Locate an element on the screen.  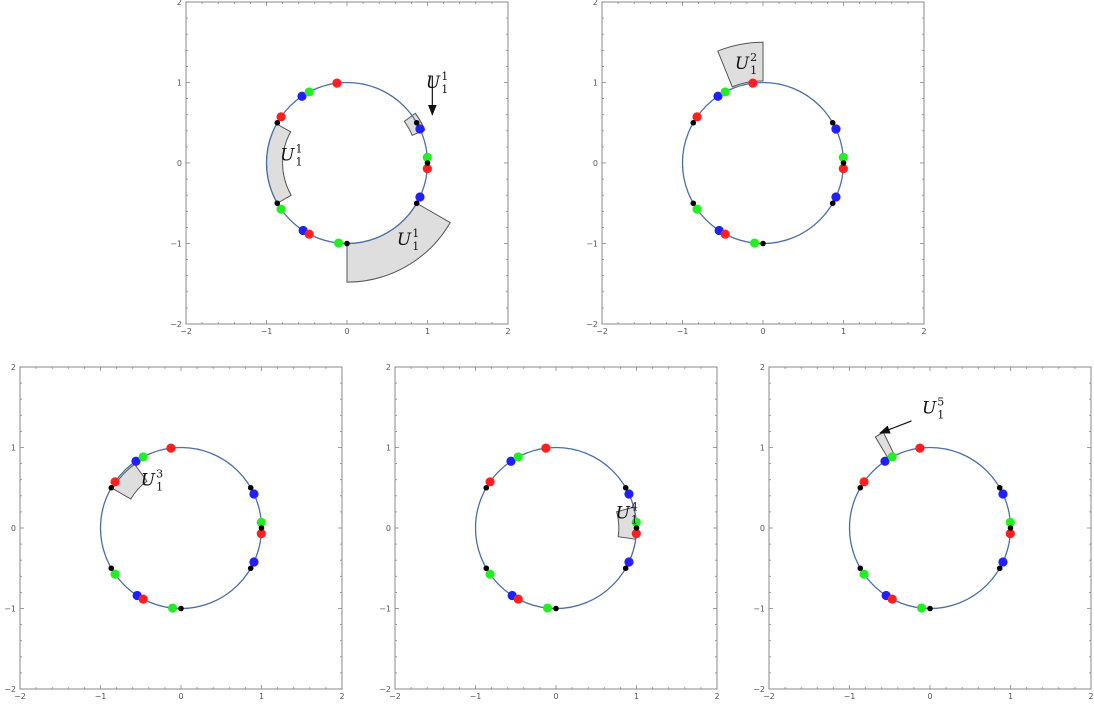
region-label: U1 1 is located at coordinates (408, 240).